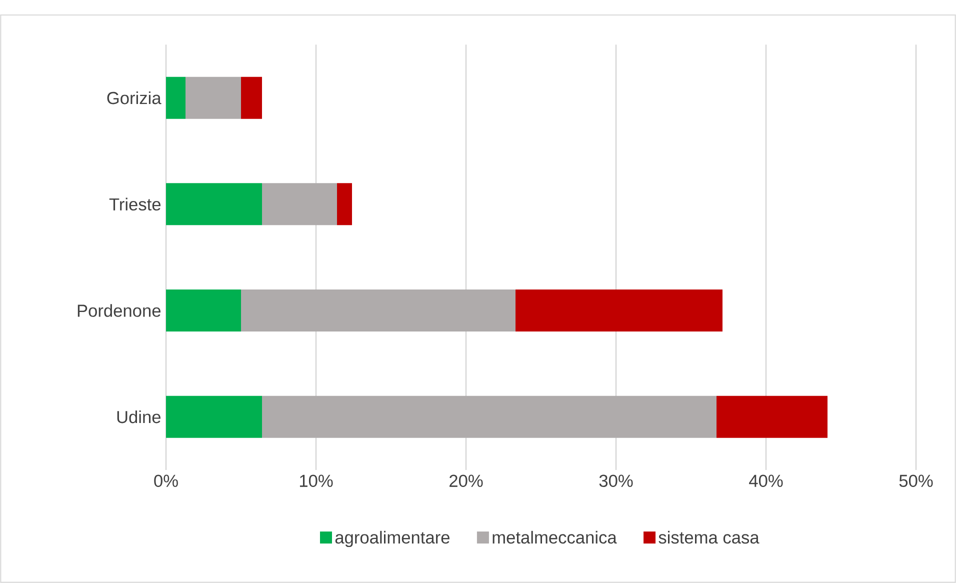 This screenshot has height=583, width=956. Describe the element at coordinates (134, 97) in the screenshot. I see `y-tick-label: Gorizia` at that location.